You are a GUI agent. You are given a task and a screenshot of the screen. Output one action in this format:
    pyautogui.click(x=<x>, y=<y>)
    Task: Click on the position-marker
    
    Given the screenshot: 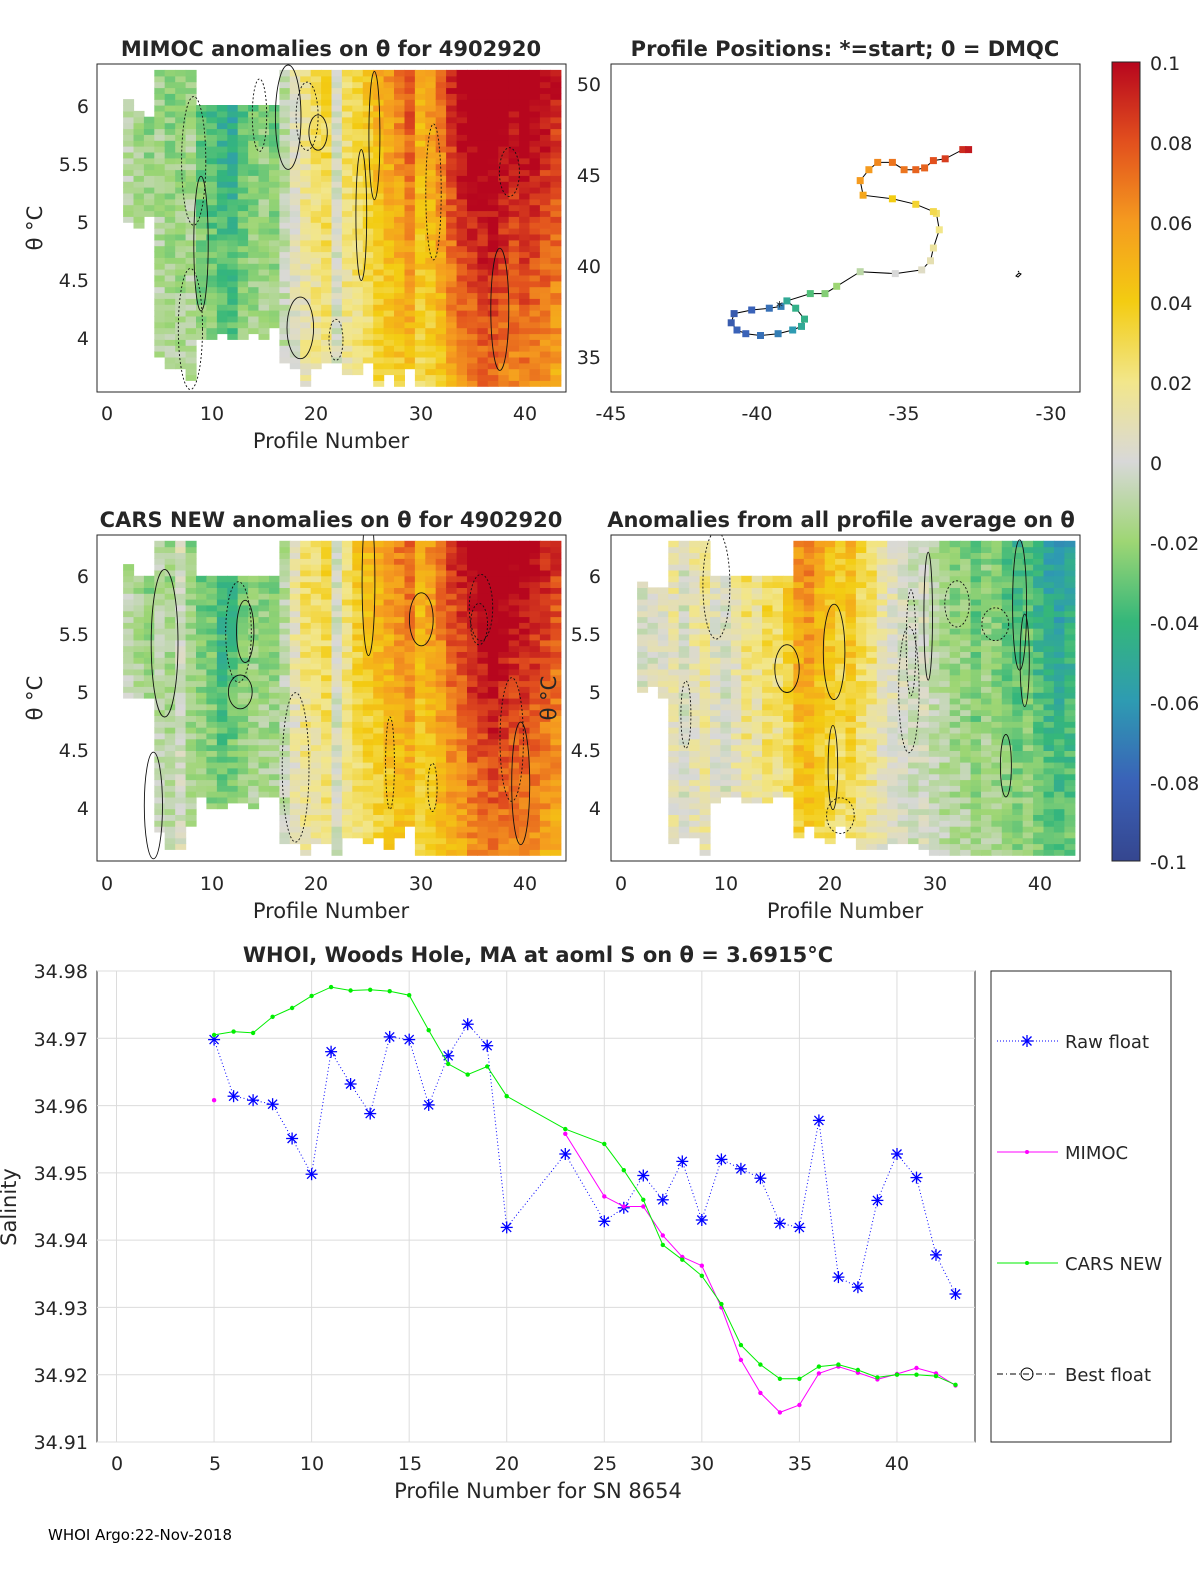 What is the action you would take?
    pyautogui.click(x=737, y=330)
    